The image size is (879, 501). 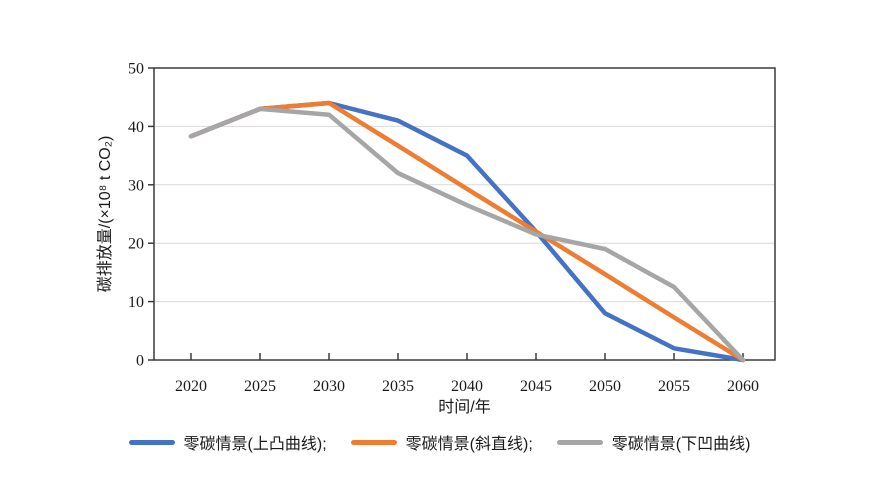 What do you see at coordinates (136, 69) in the screenshot?
I see `y-tick-label: 50` at bounding box center [136, 69].